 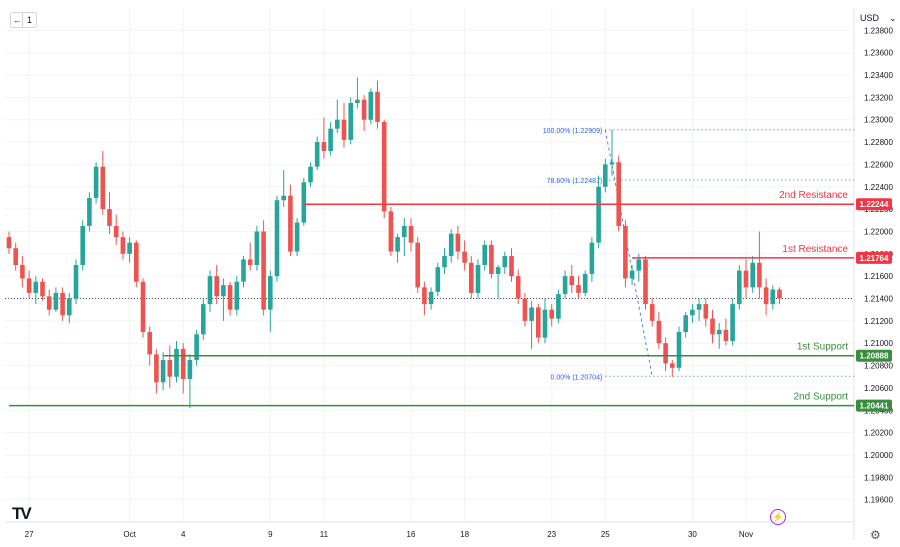 What do you see at coordinates (878, 388) in the screenshot?
I see `y-tick-label: 1.20600` at bounding box center [878, 388].